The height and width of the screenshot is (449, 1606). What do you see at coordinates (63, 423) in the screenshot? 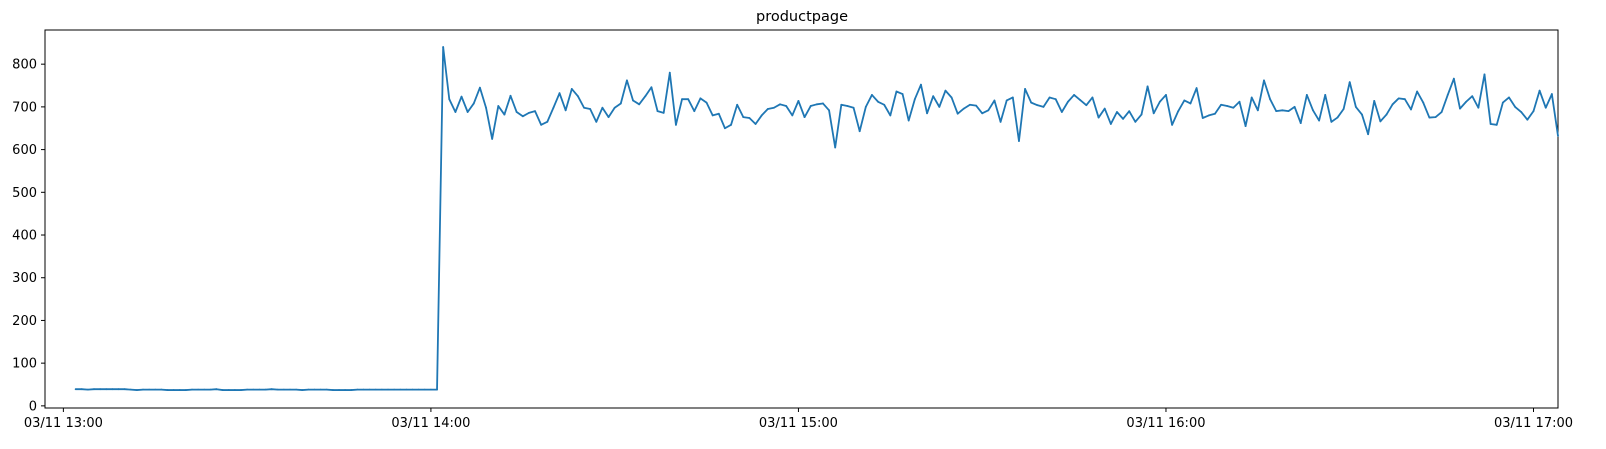
I see `x-tick-label: 03/11 13:00` at bounding box center [63, 423].